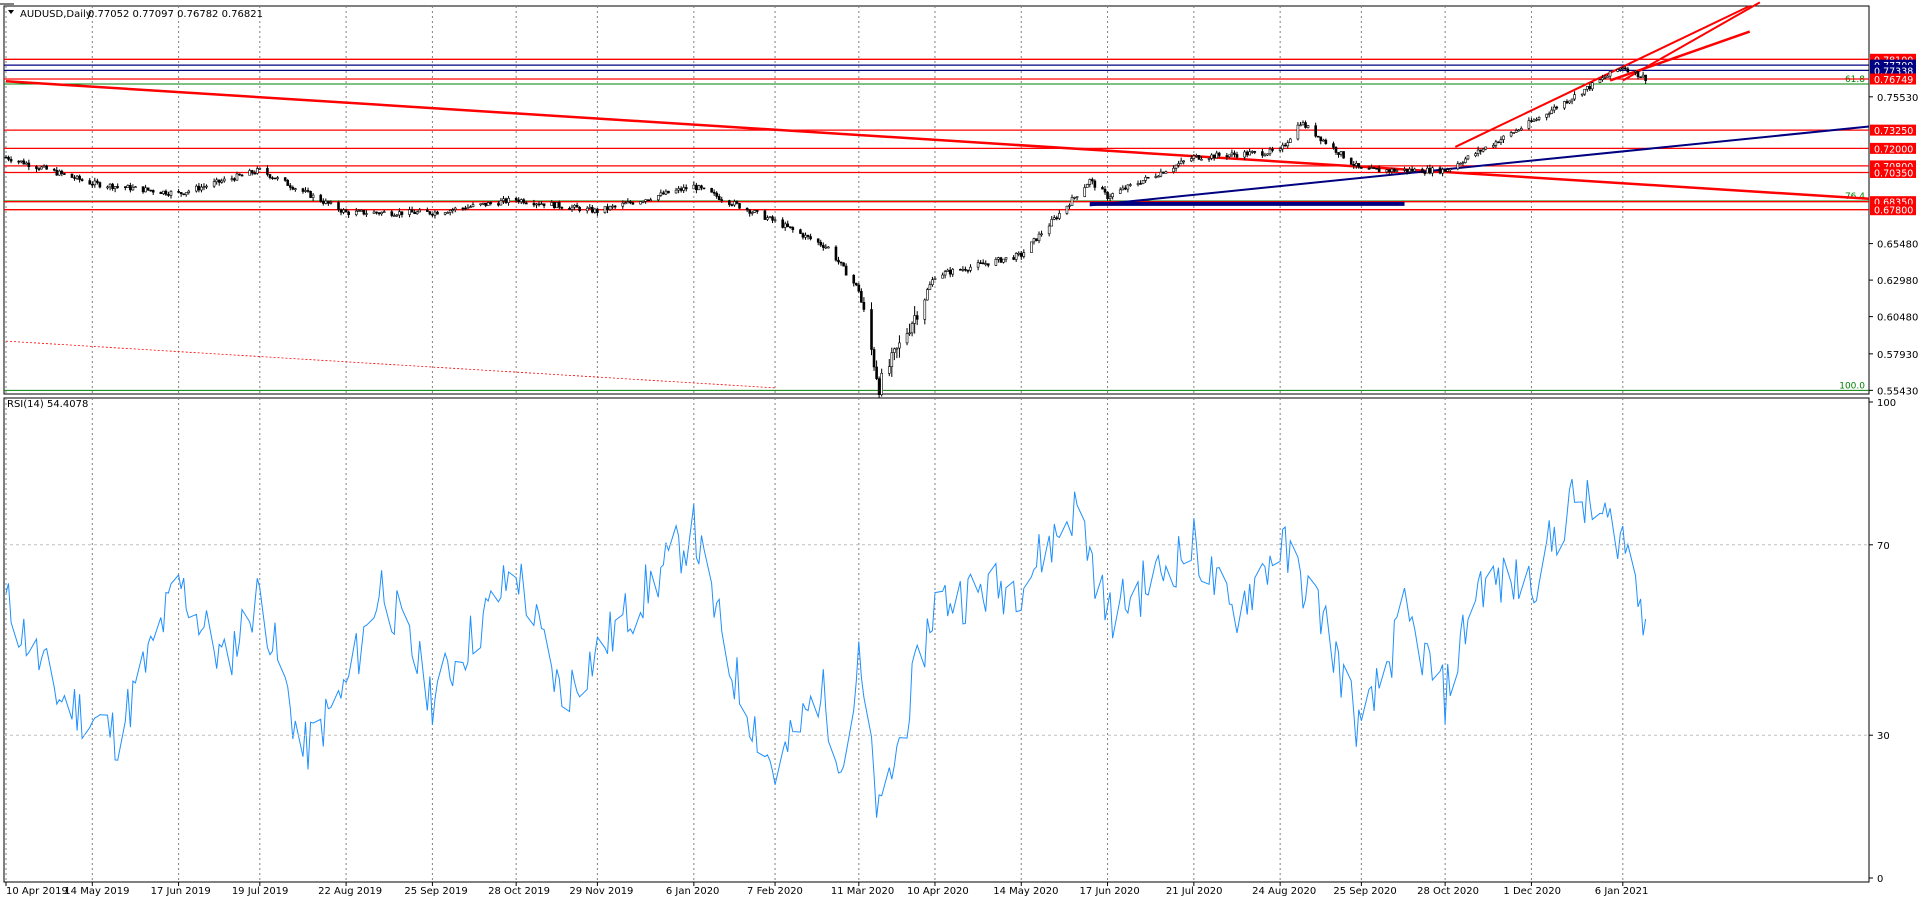  What do you see at coordinates (37, 891) in the screenshot?
I see `x-tick-label: 10 Apr 2019` at bounding box center [37, 891].